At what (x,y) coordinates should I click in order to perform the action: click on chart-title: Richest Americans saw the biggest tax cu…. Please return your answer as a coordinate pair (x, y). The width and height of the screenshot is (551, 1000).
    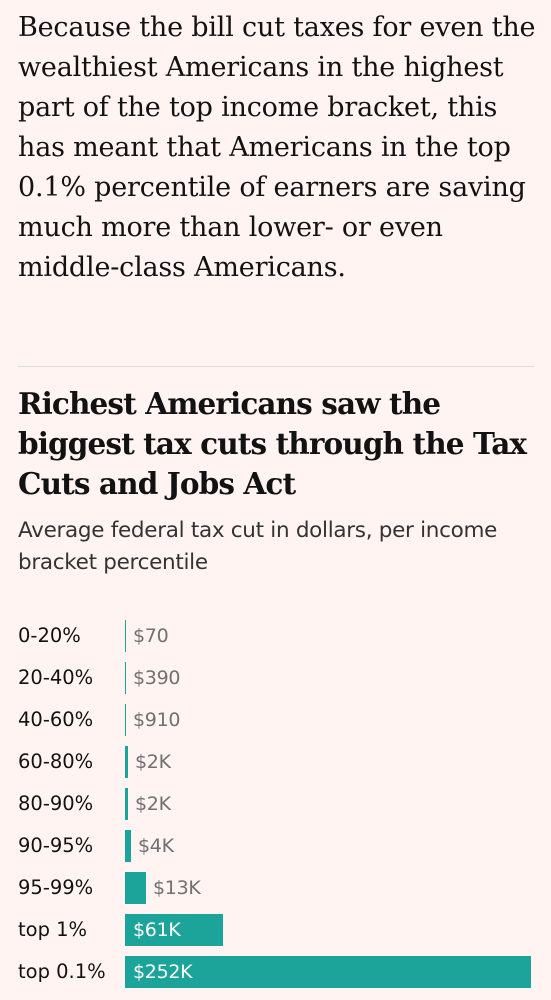
    Looking at the image, I should click on (272, 443).